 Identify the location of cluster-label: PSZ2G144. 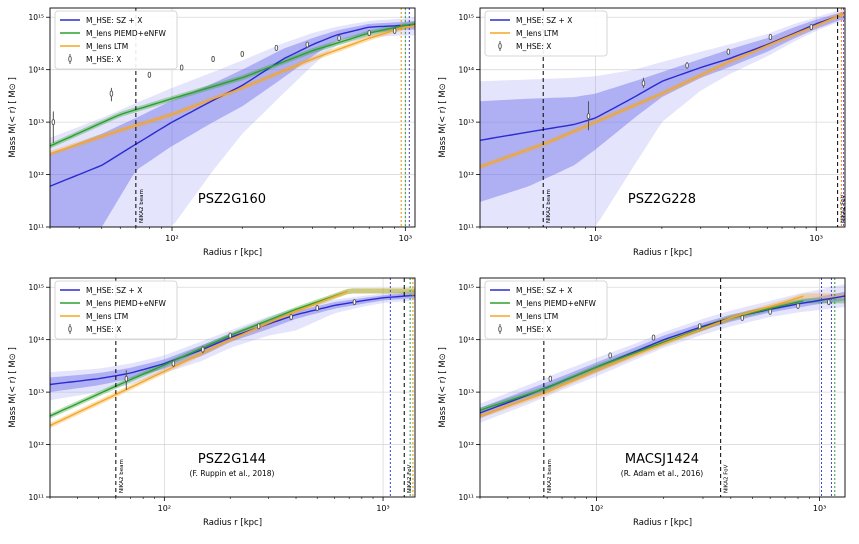
(232, 459).